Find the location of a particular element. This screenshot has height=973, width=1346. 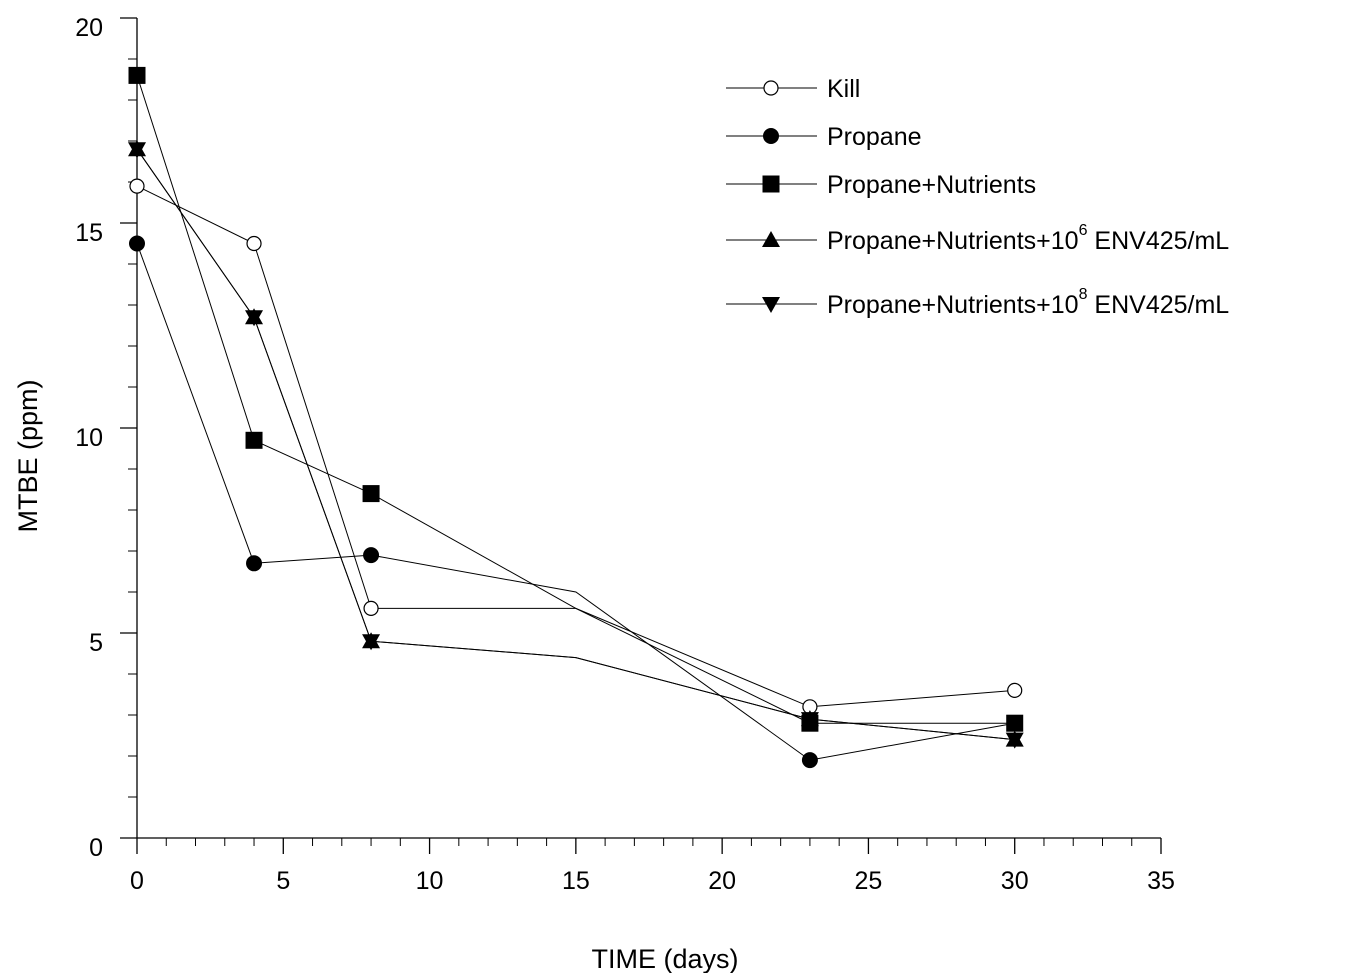

x-axis-title: TIME (days) is located at coordinates (664, 958).